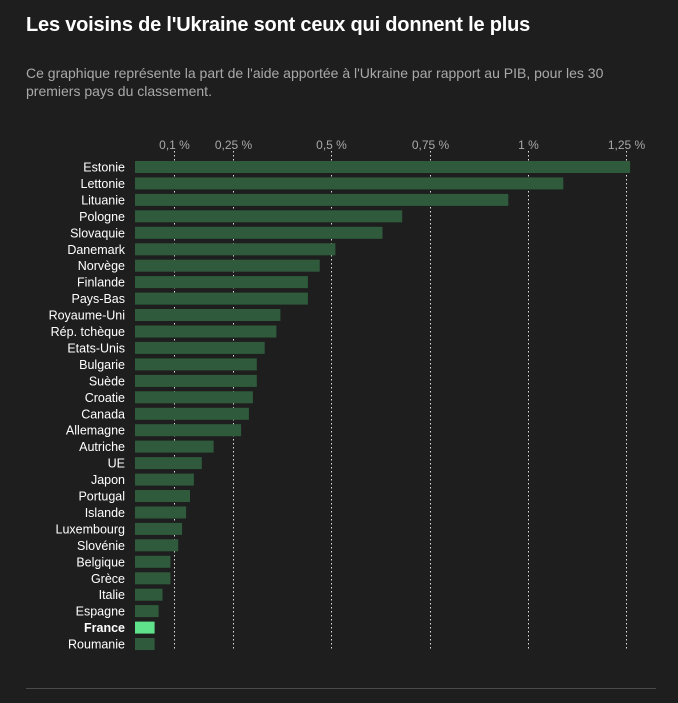 The width and height of the screenshot is (678, 703). I want to click on category-label: Pologne, so click(102, 217).